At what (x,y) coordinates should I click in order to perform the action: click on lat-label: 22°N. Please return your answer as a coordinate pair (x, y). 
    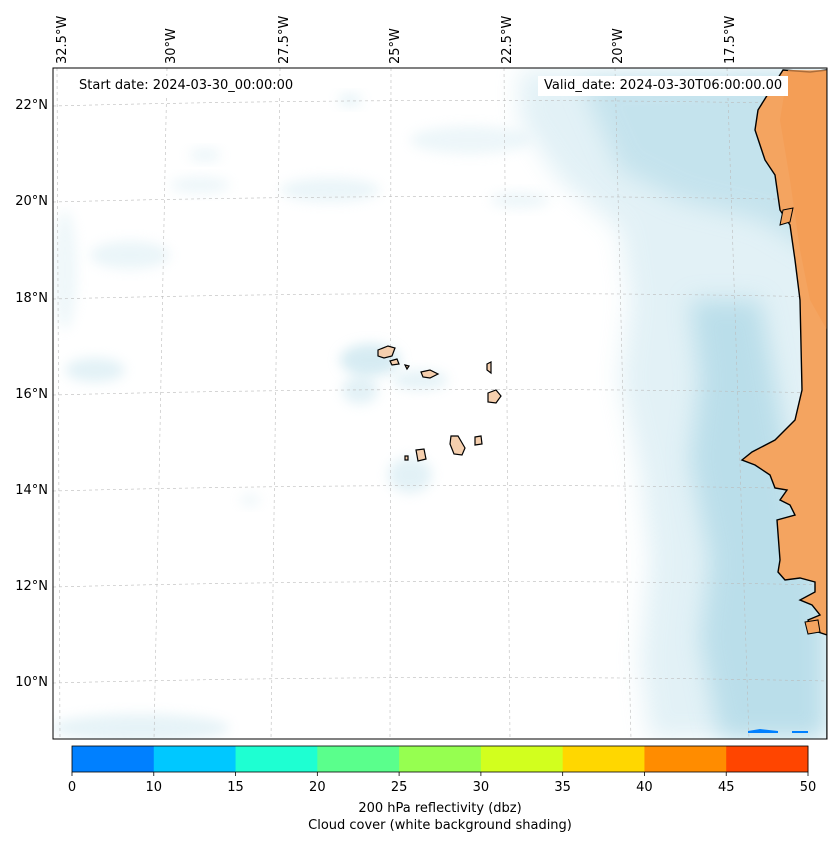
    Looking at the image, I should click on (31, 105).